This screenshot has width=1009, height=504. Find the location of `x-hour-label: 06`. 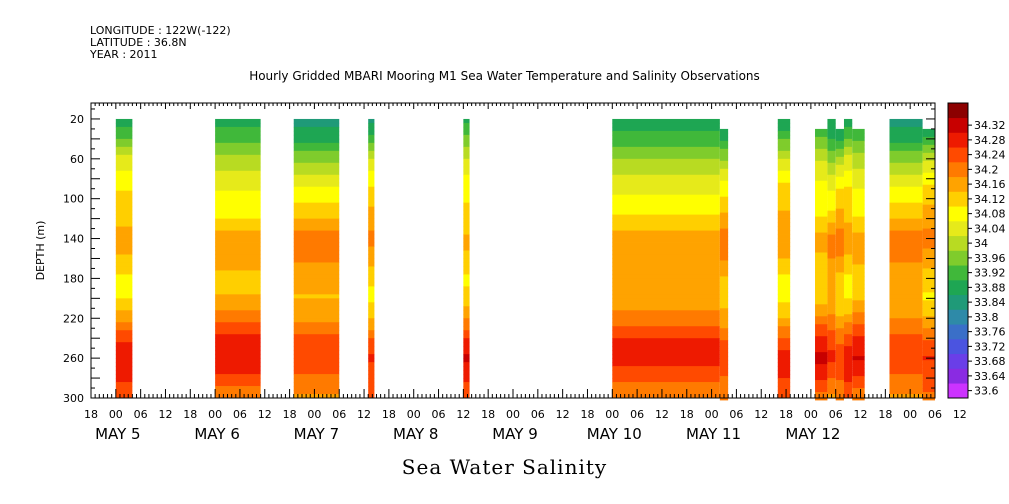

x-hour-label: 06 is located at coordinates (240, 414).